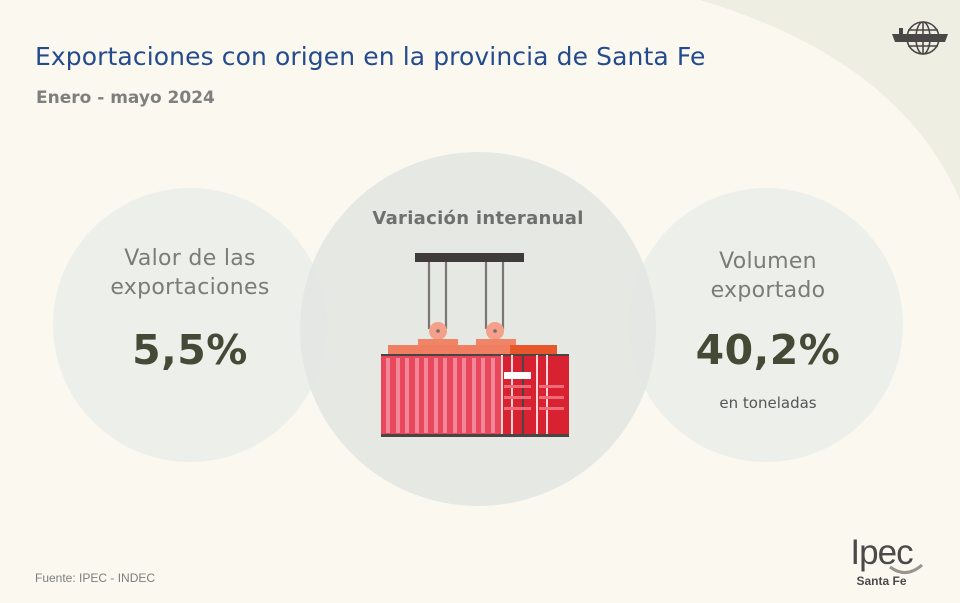 The image size is (960, 603). I want to click on export-volume-label: Volumen exportado, so click(768, 276).